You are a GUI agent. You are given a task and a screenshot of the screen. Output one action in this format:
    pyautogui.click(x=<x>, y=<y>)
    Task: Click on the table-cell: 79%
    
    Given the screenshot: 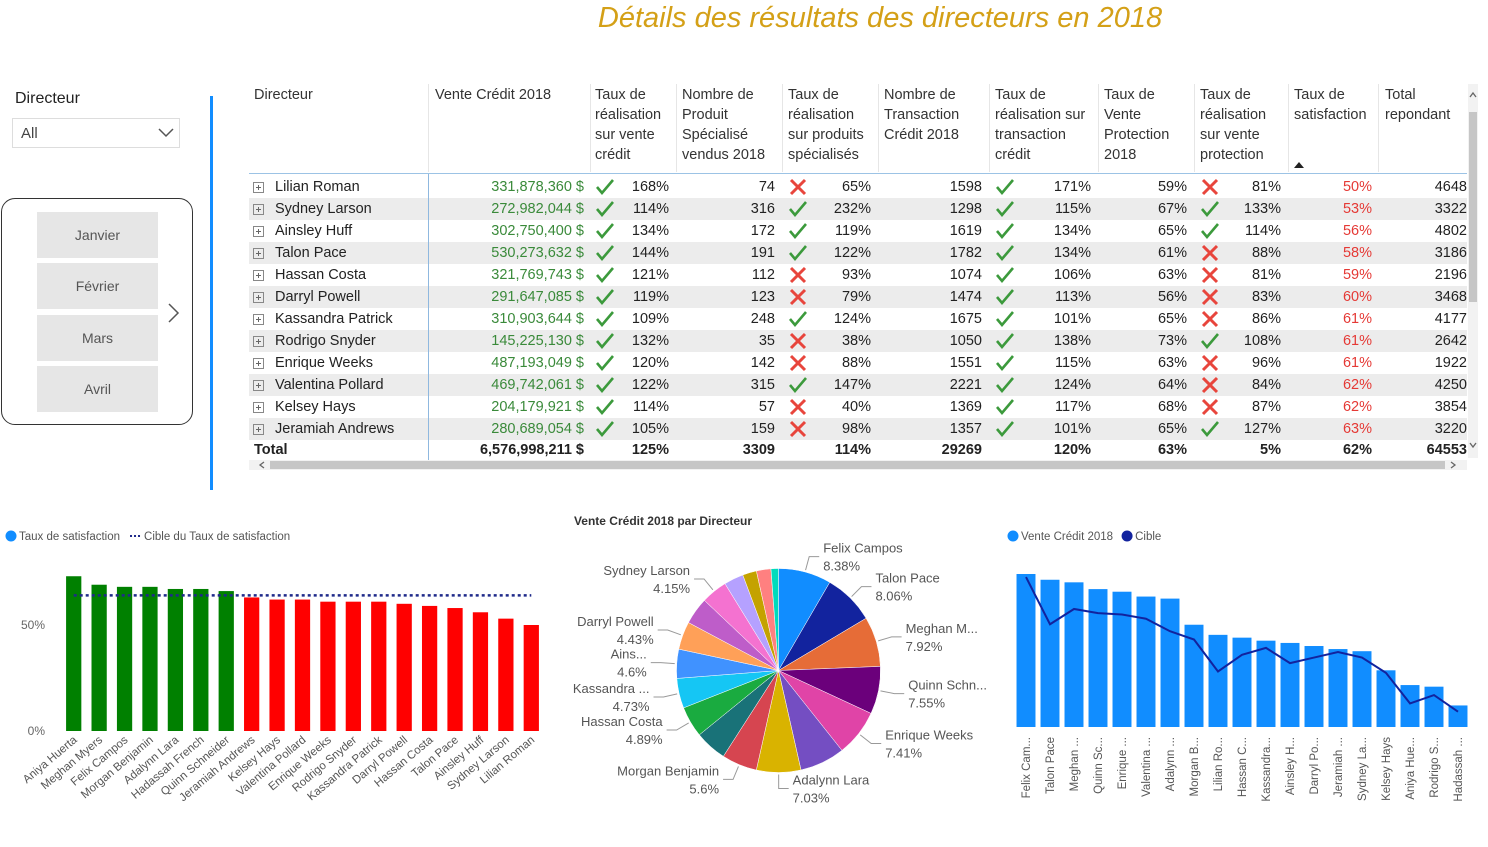 What is the action you would take?
    pyautogui.click(x=856, y=297)
    